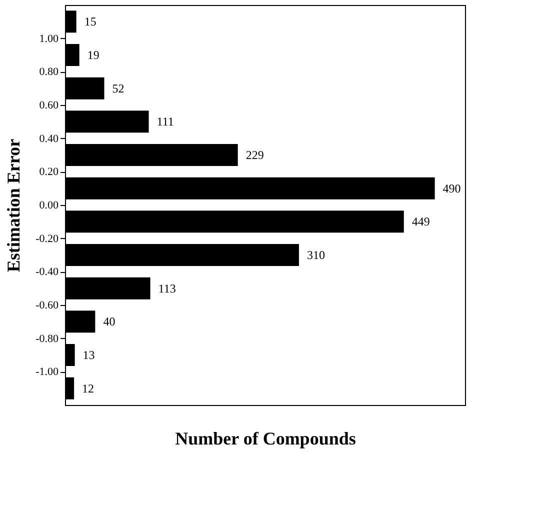  Describe the element at coordinates (93, 55) in the screenshot. I see `data-label: 19` at that location.